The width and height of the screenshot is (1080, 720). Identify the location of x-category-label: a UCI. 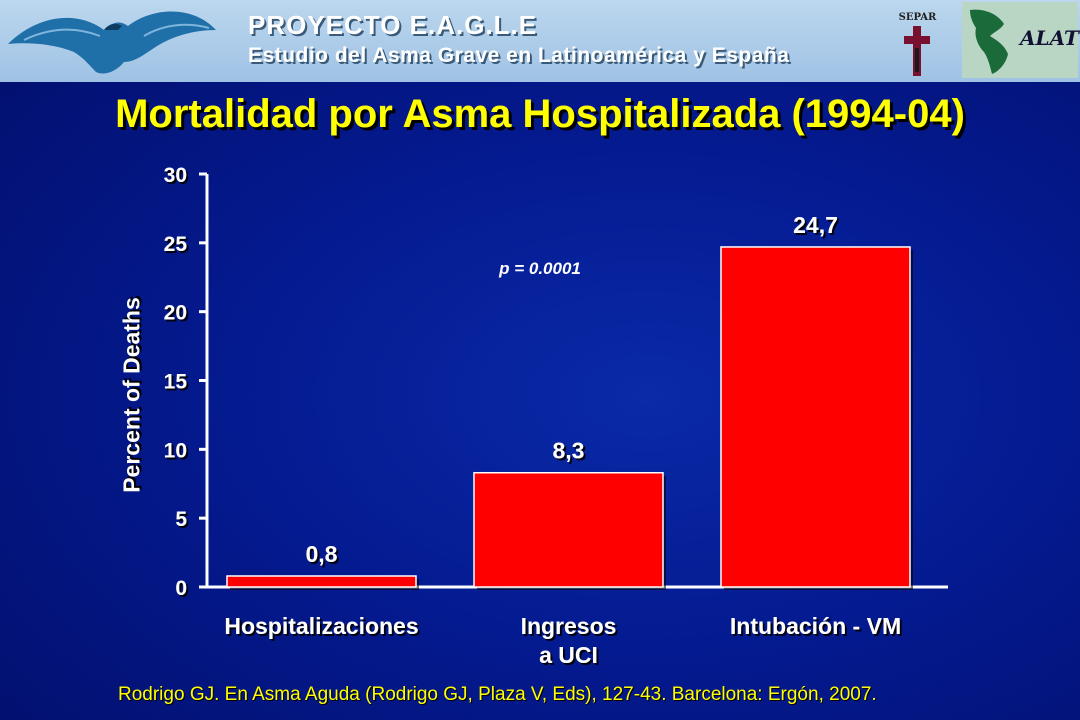
(568, 655).